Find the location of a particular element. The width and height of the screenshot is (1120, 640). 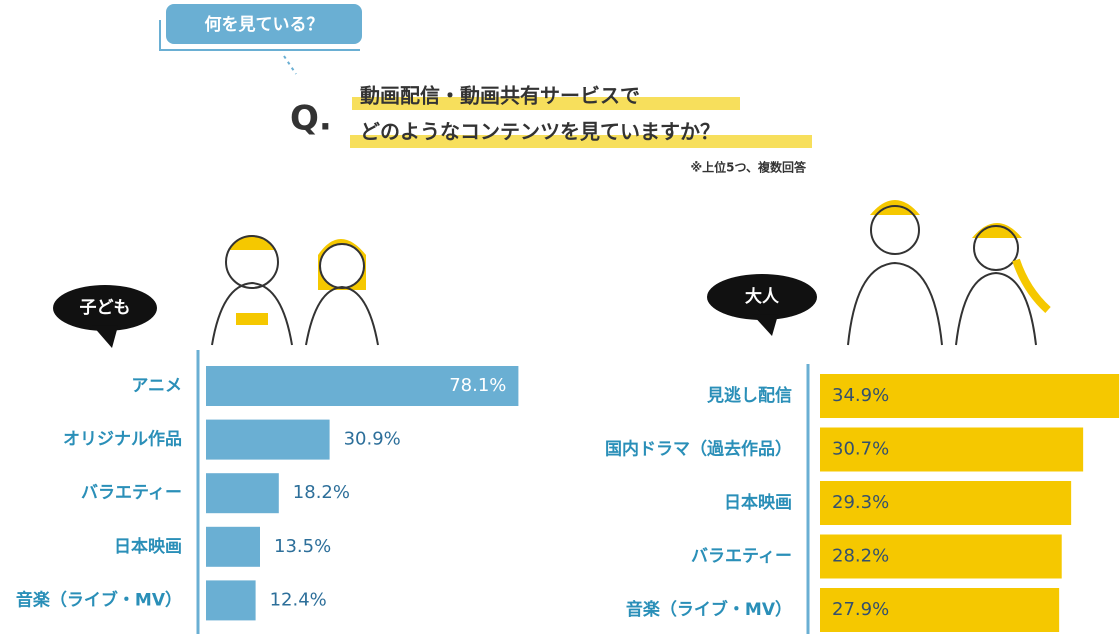

badge is located at coordinates (264, 24).